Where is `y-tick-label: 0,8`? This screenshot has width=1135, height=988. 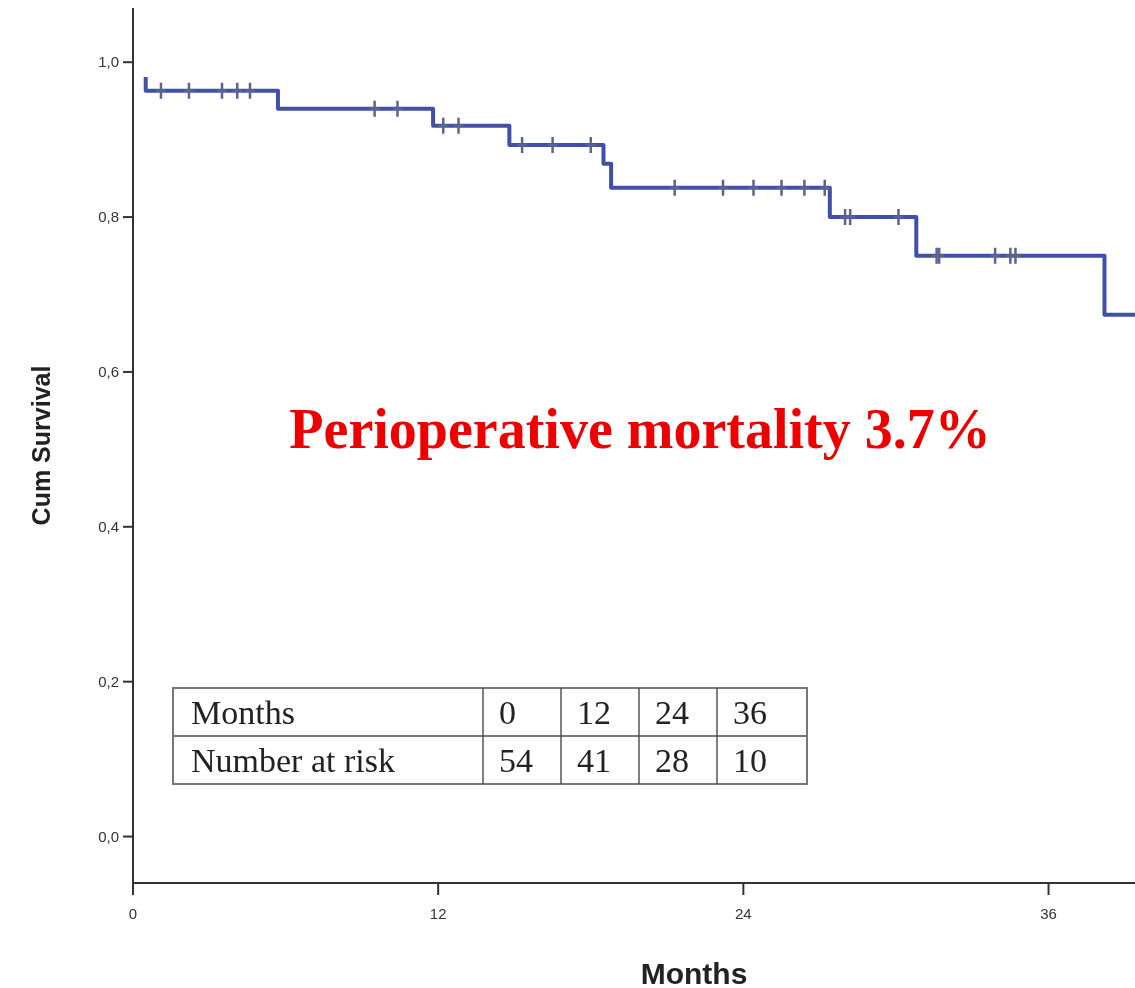
y-tick-label: 0,8 is located at coordinates (108, 217).